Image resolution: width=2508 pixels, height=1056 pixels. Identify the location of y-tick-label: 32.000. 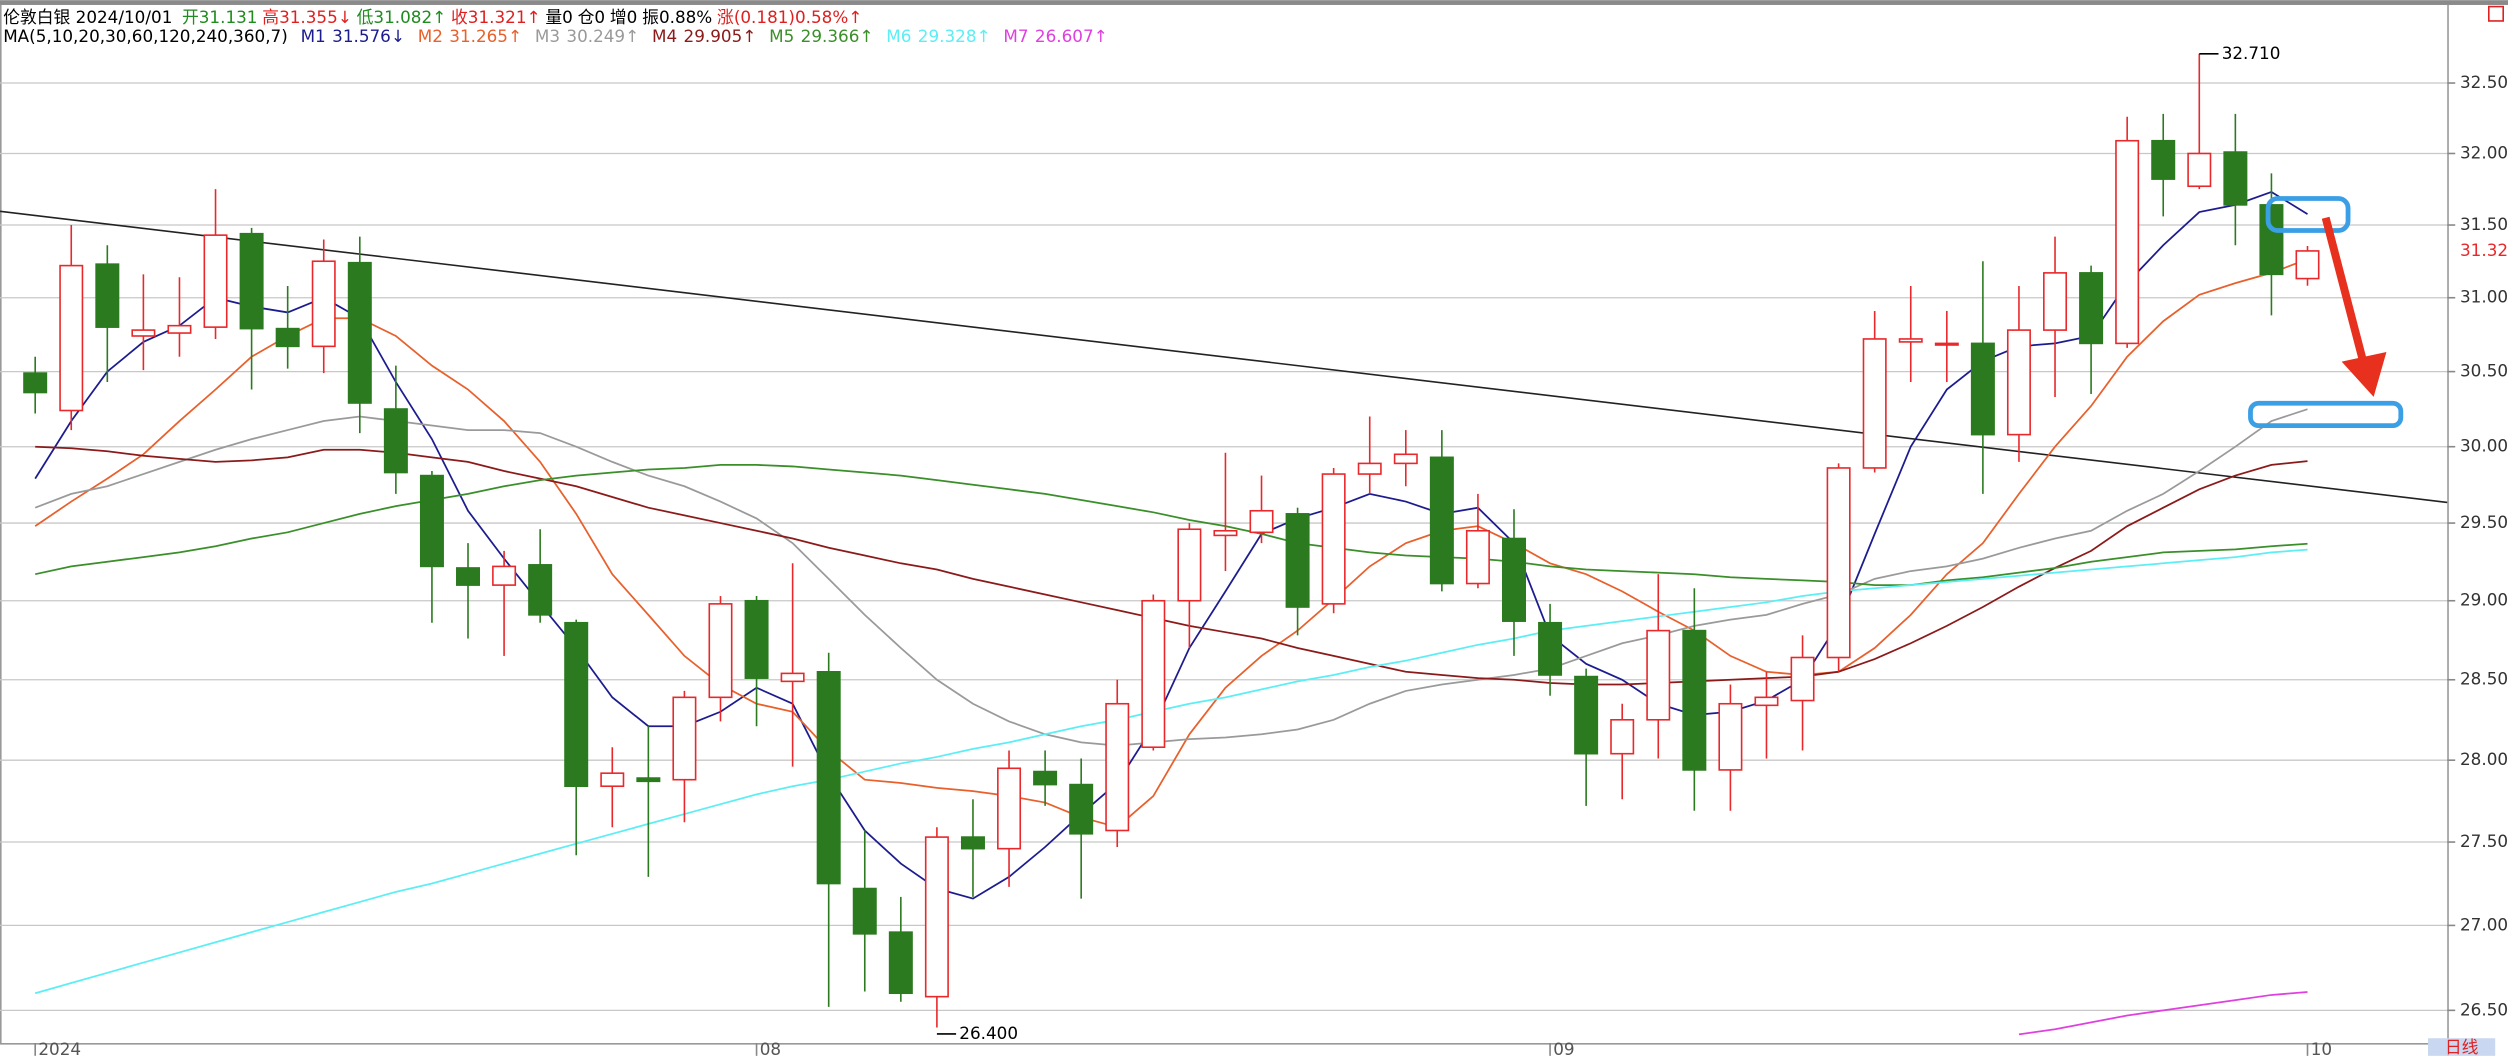
(2484, 152).